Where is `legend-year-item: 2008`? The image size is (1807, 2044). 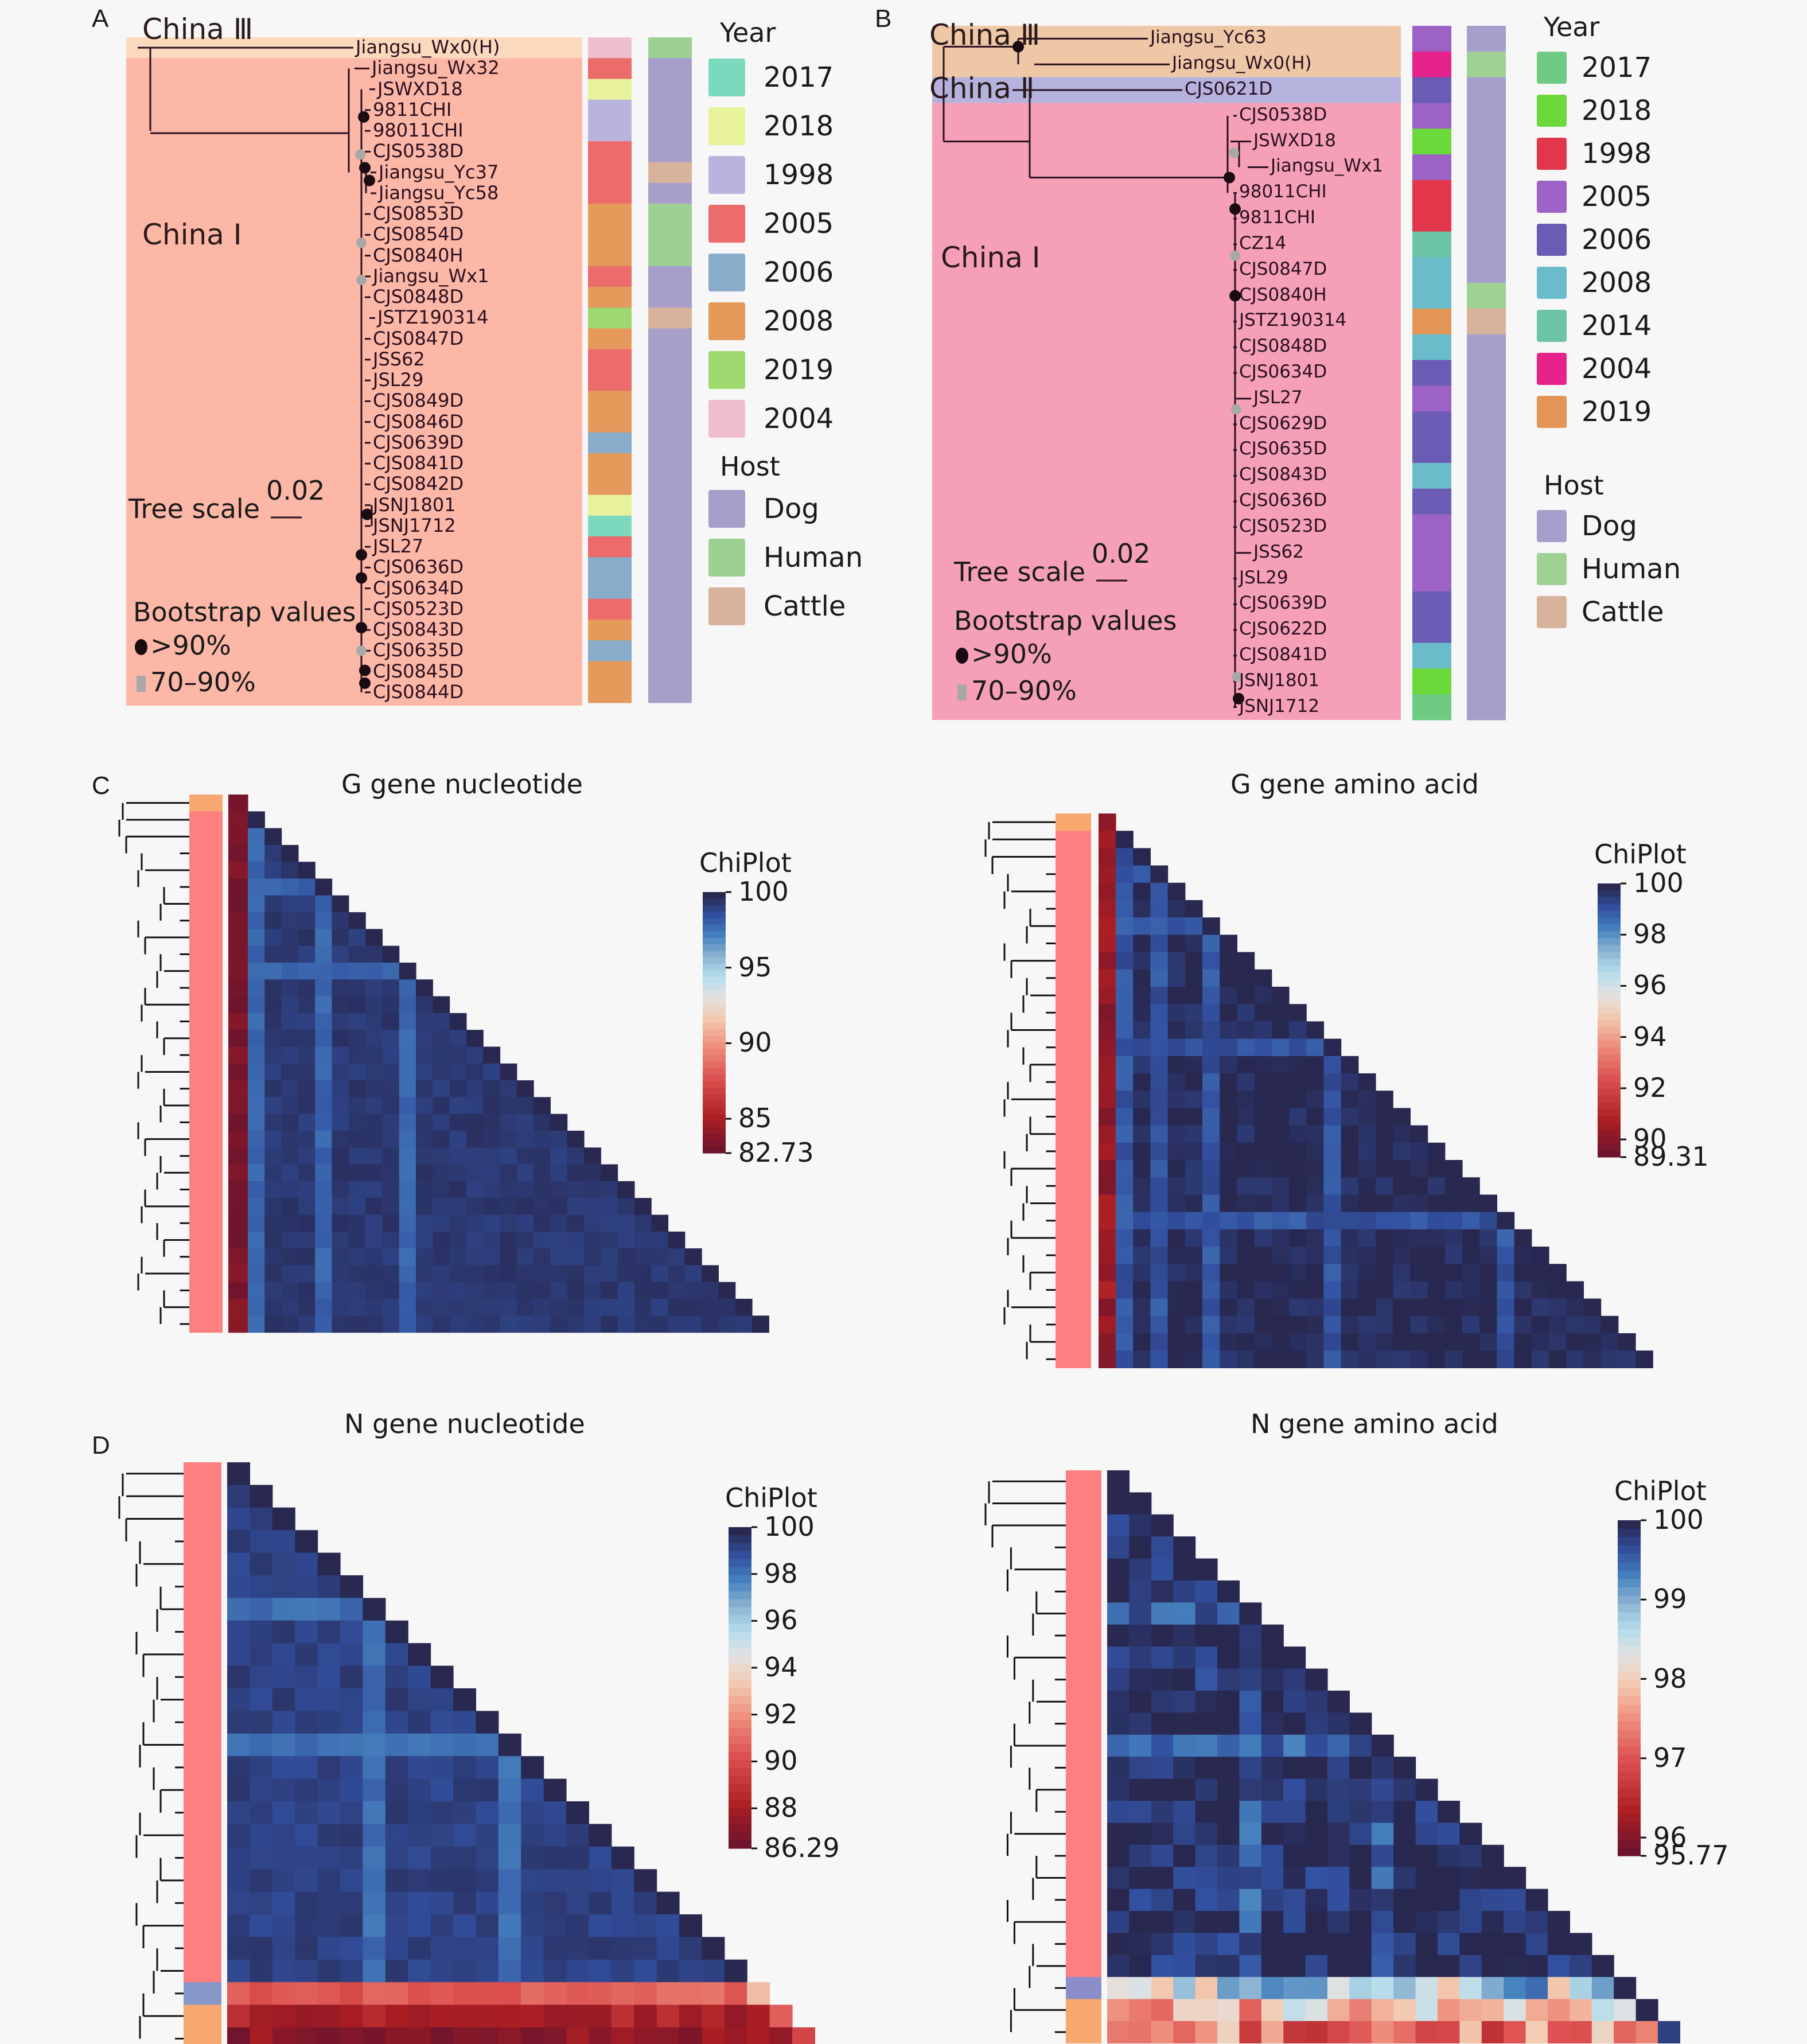 legend-year-item: 2008 is located at coordinates (800, 321).